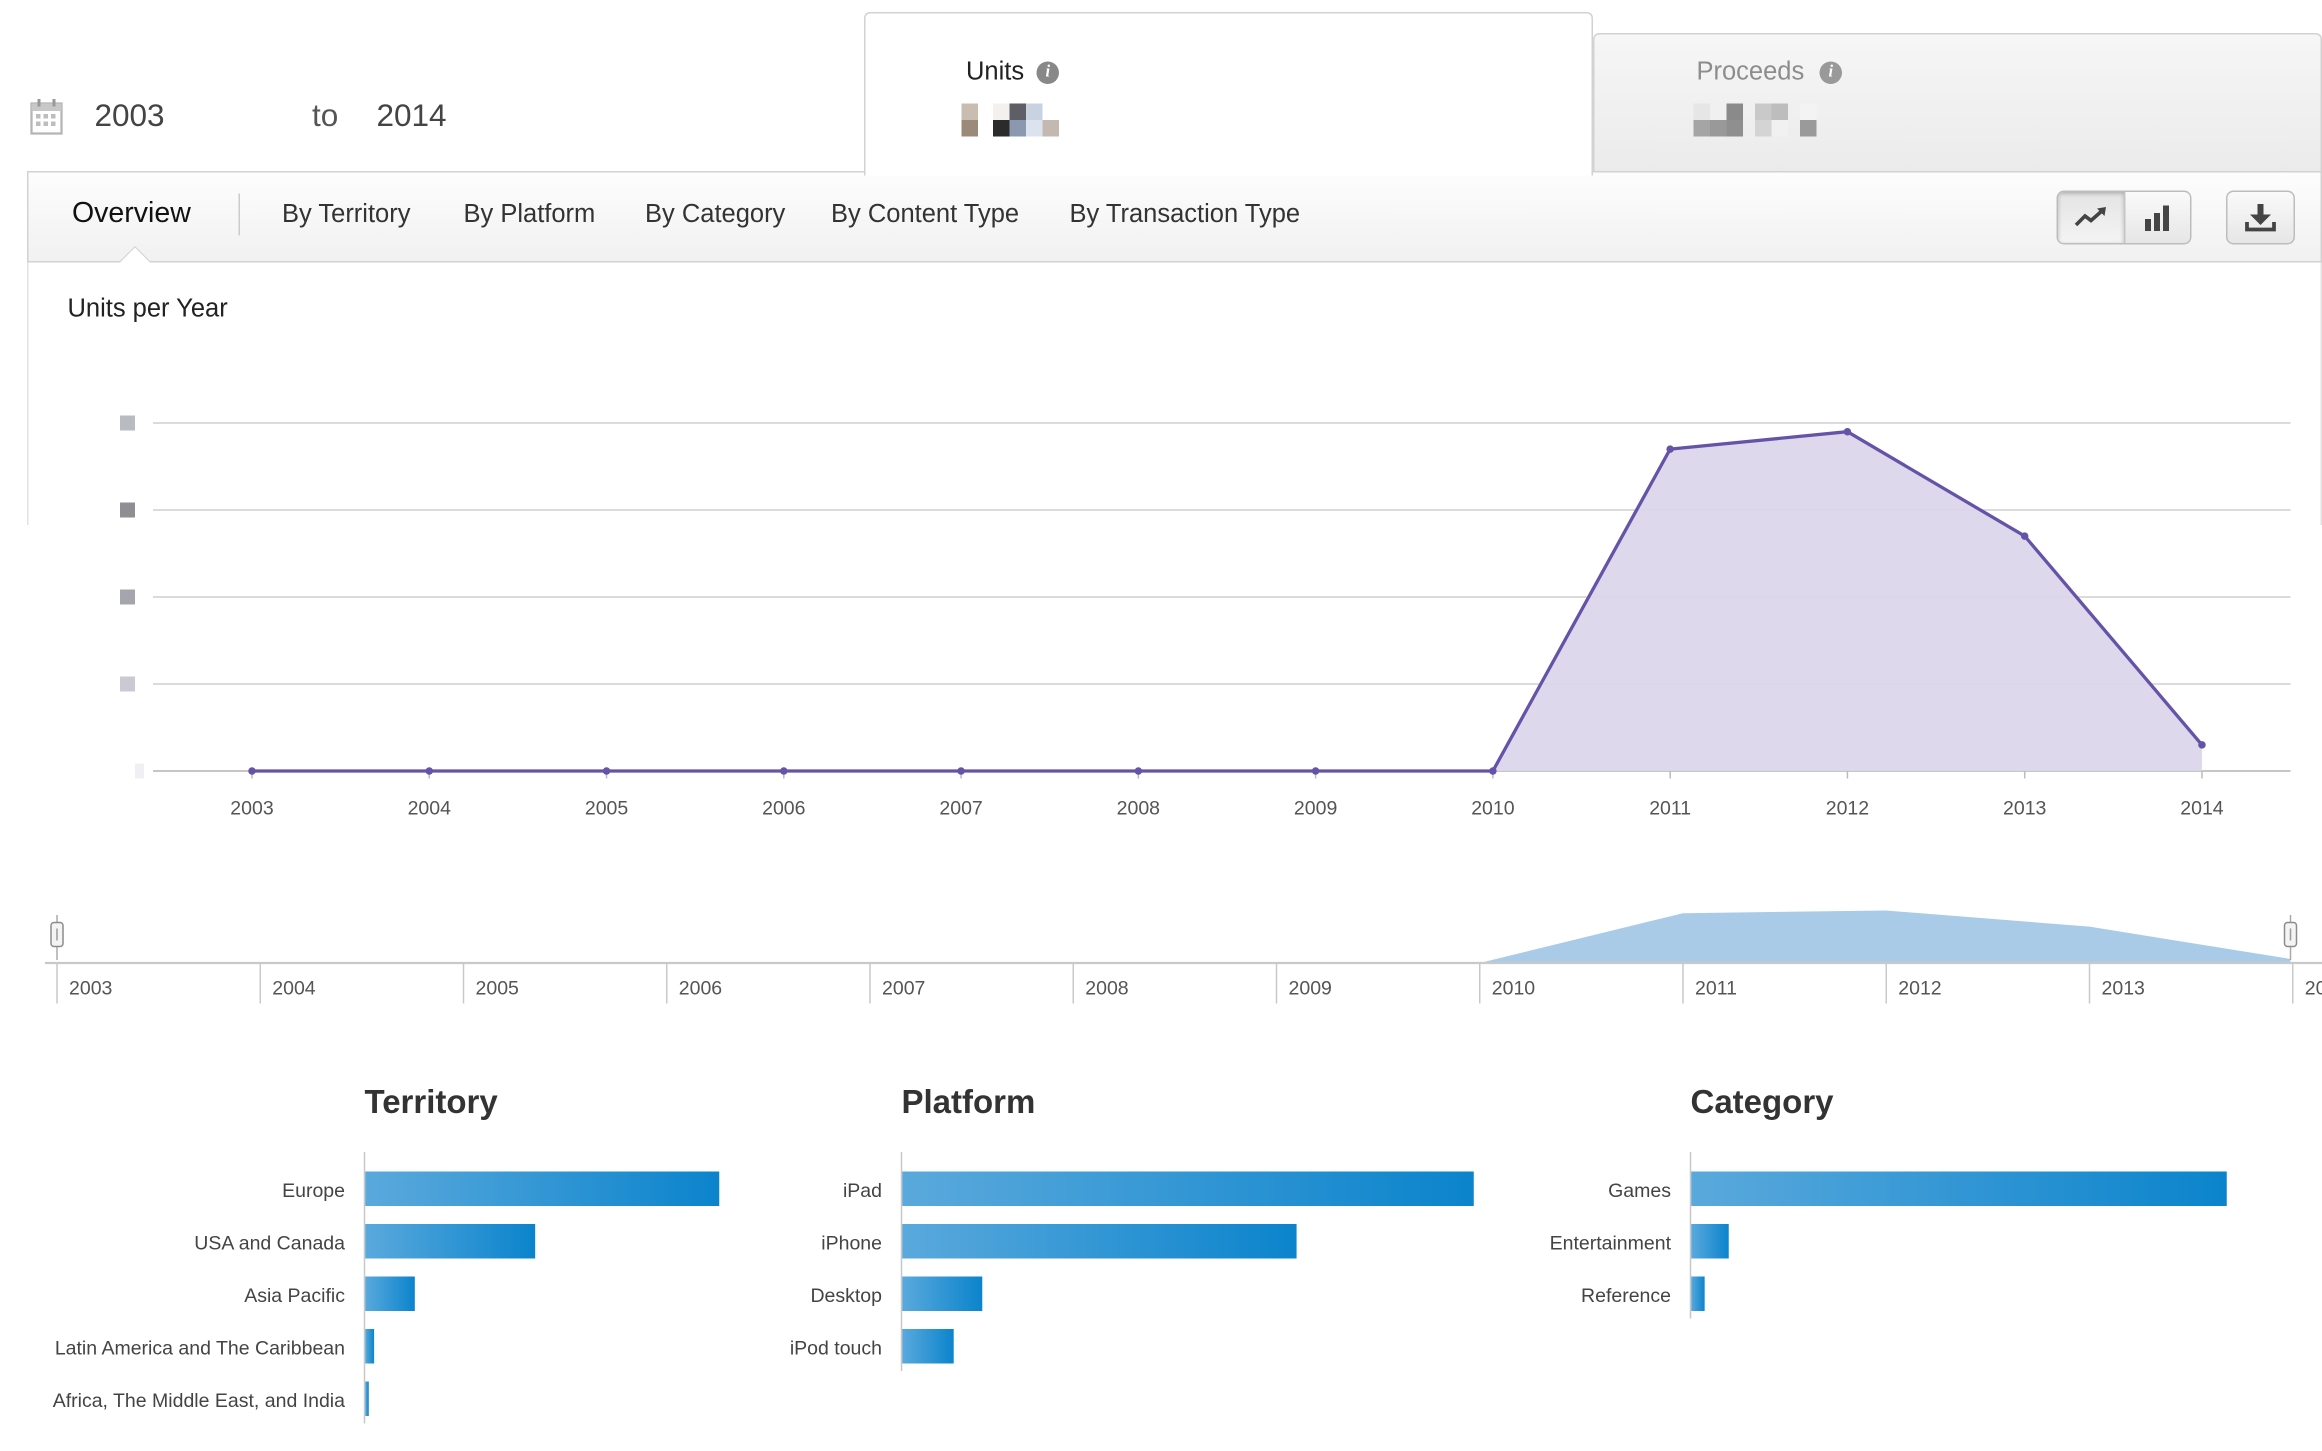 This screenshot has height=1451, width=2322. What do you see at coordinates (1911, 1290) in the screenshot?
I see `category-bar-chart: Games Entertainment Reference` at bounding box center [1911, 1290].